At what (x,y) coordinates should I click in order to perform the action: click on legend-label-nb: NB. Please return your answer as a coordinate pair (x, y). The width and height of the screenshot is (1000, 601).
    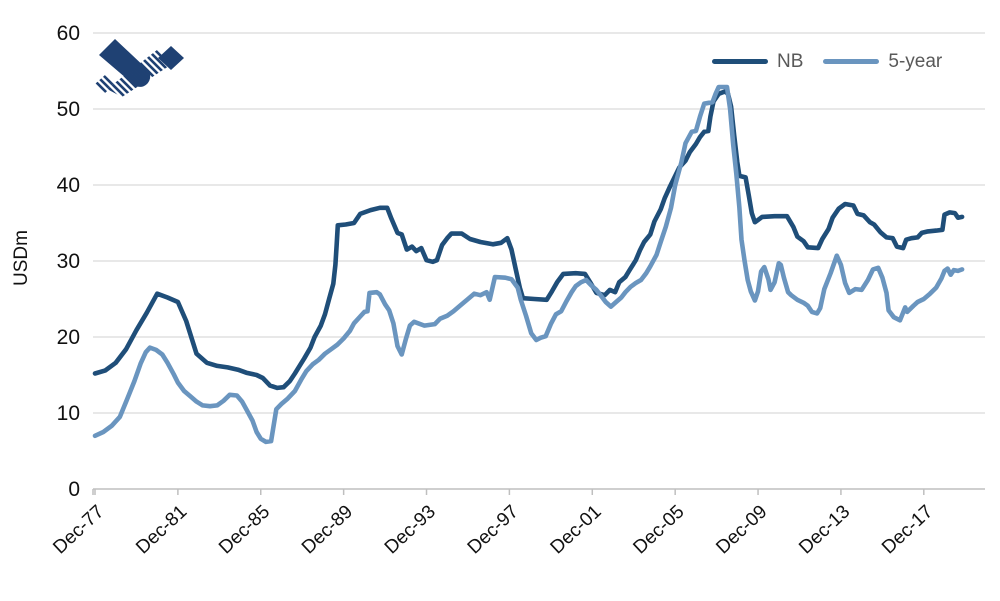
    Looking at the image, I should click on (790, 61).